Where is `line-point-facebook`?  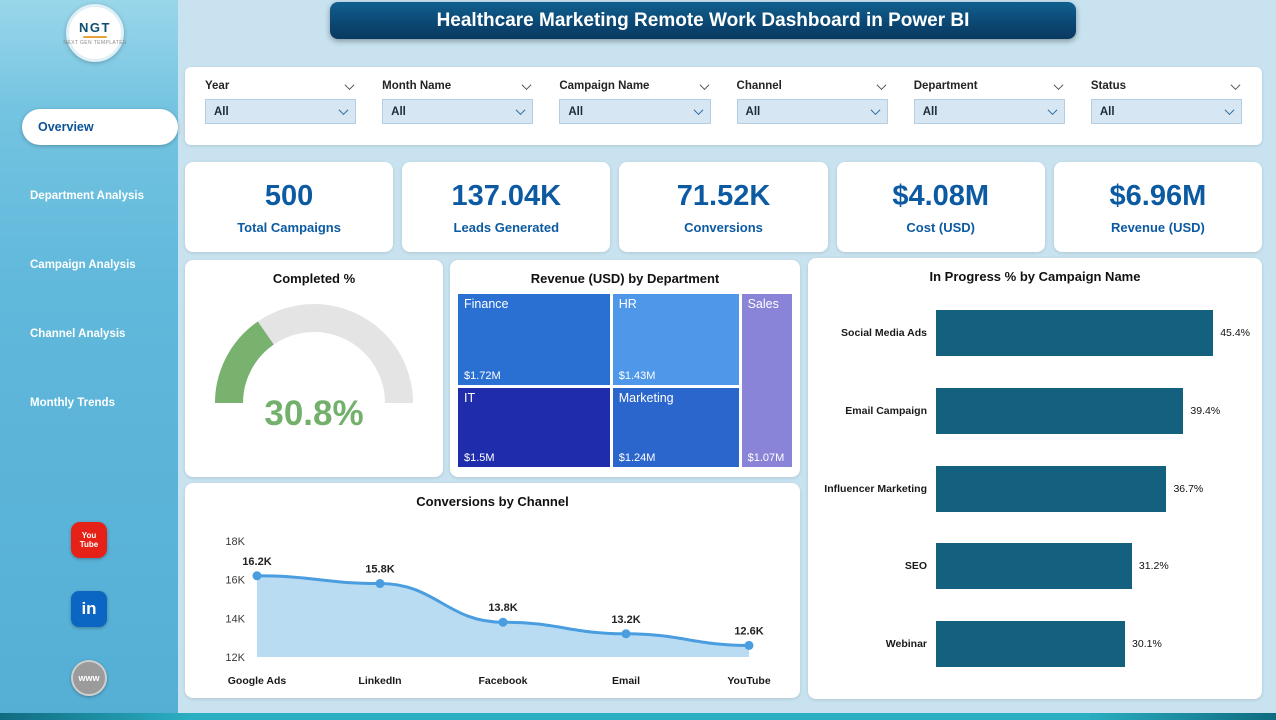 line-point-facebook is located at coordinates (503, 622).